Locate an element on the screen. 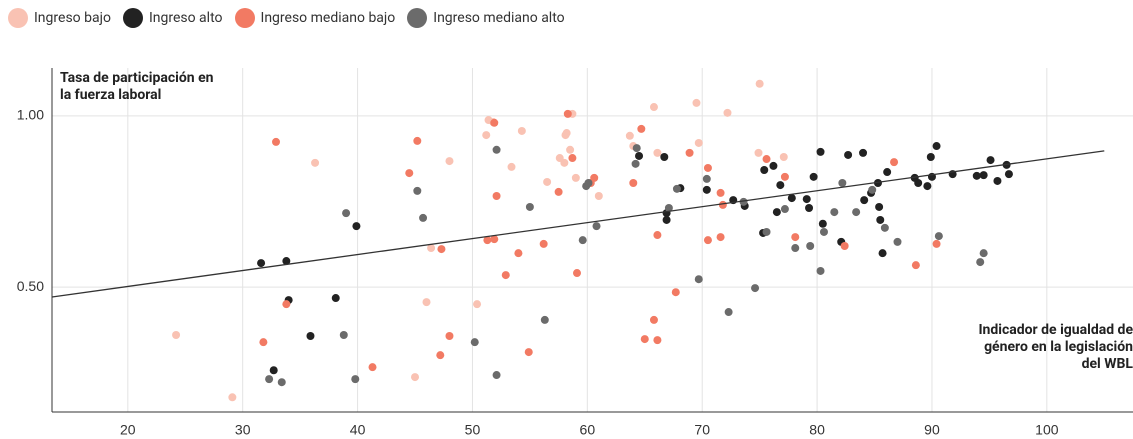  legend-item: Ingreso mediano bajo is located at coordinates (315, 18).